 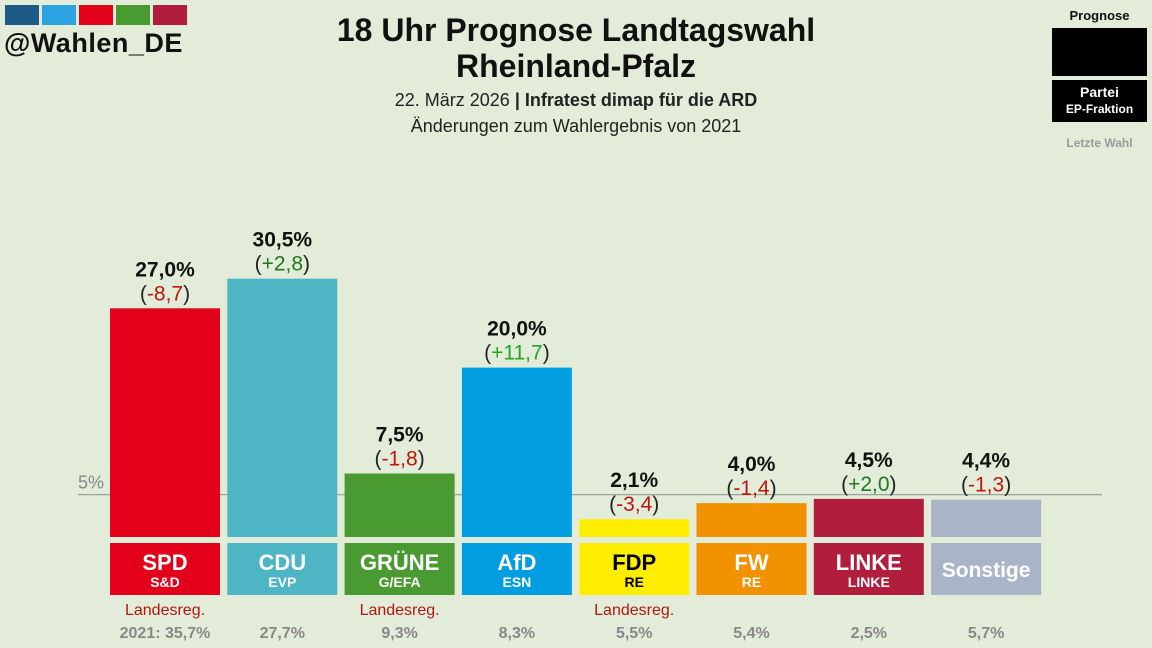 I want to click on previous-result-cdu: 27,7%, so click(x=282, y=633).